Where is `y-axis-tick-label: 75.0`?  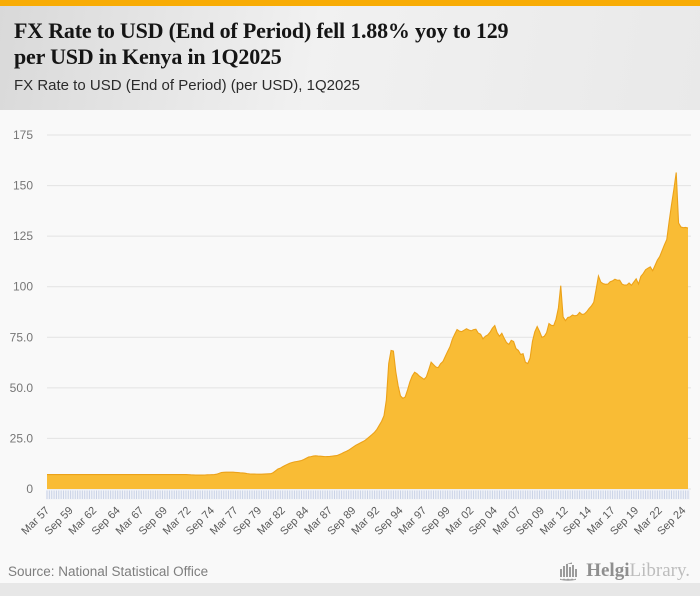
y-axis-tick-label: 75.0 is located at coordinates (22, 337).